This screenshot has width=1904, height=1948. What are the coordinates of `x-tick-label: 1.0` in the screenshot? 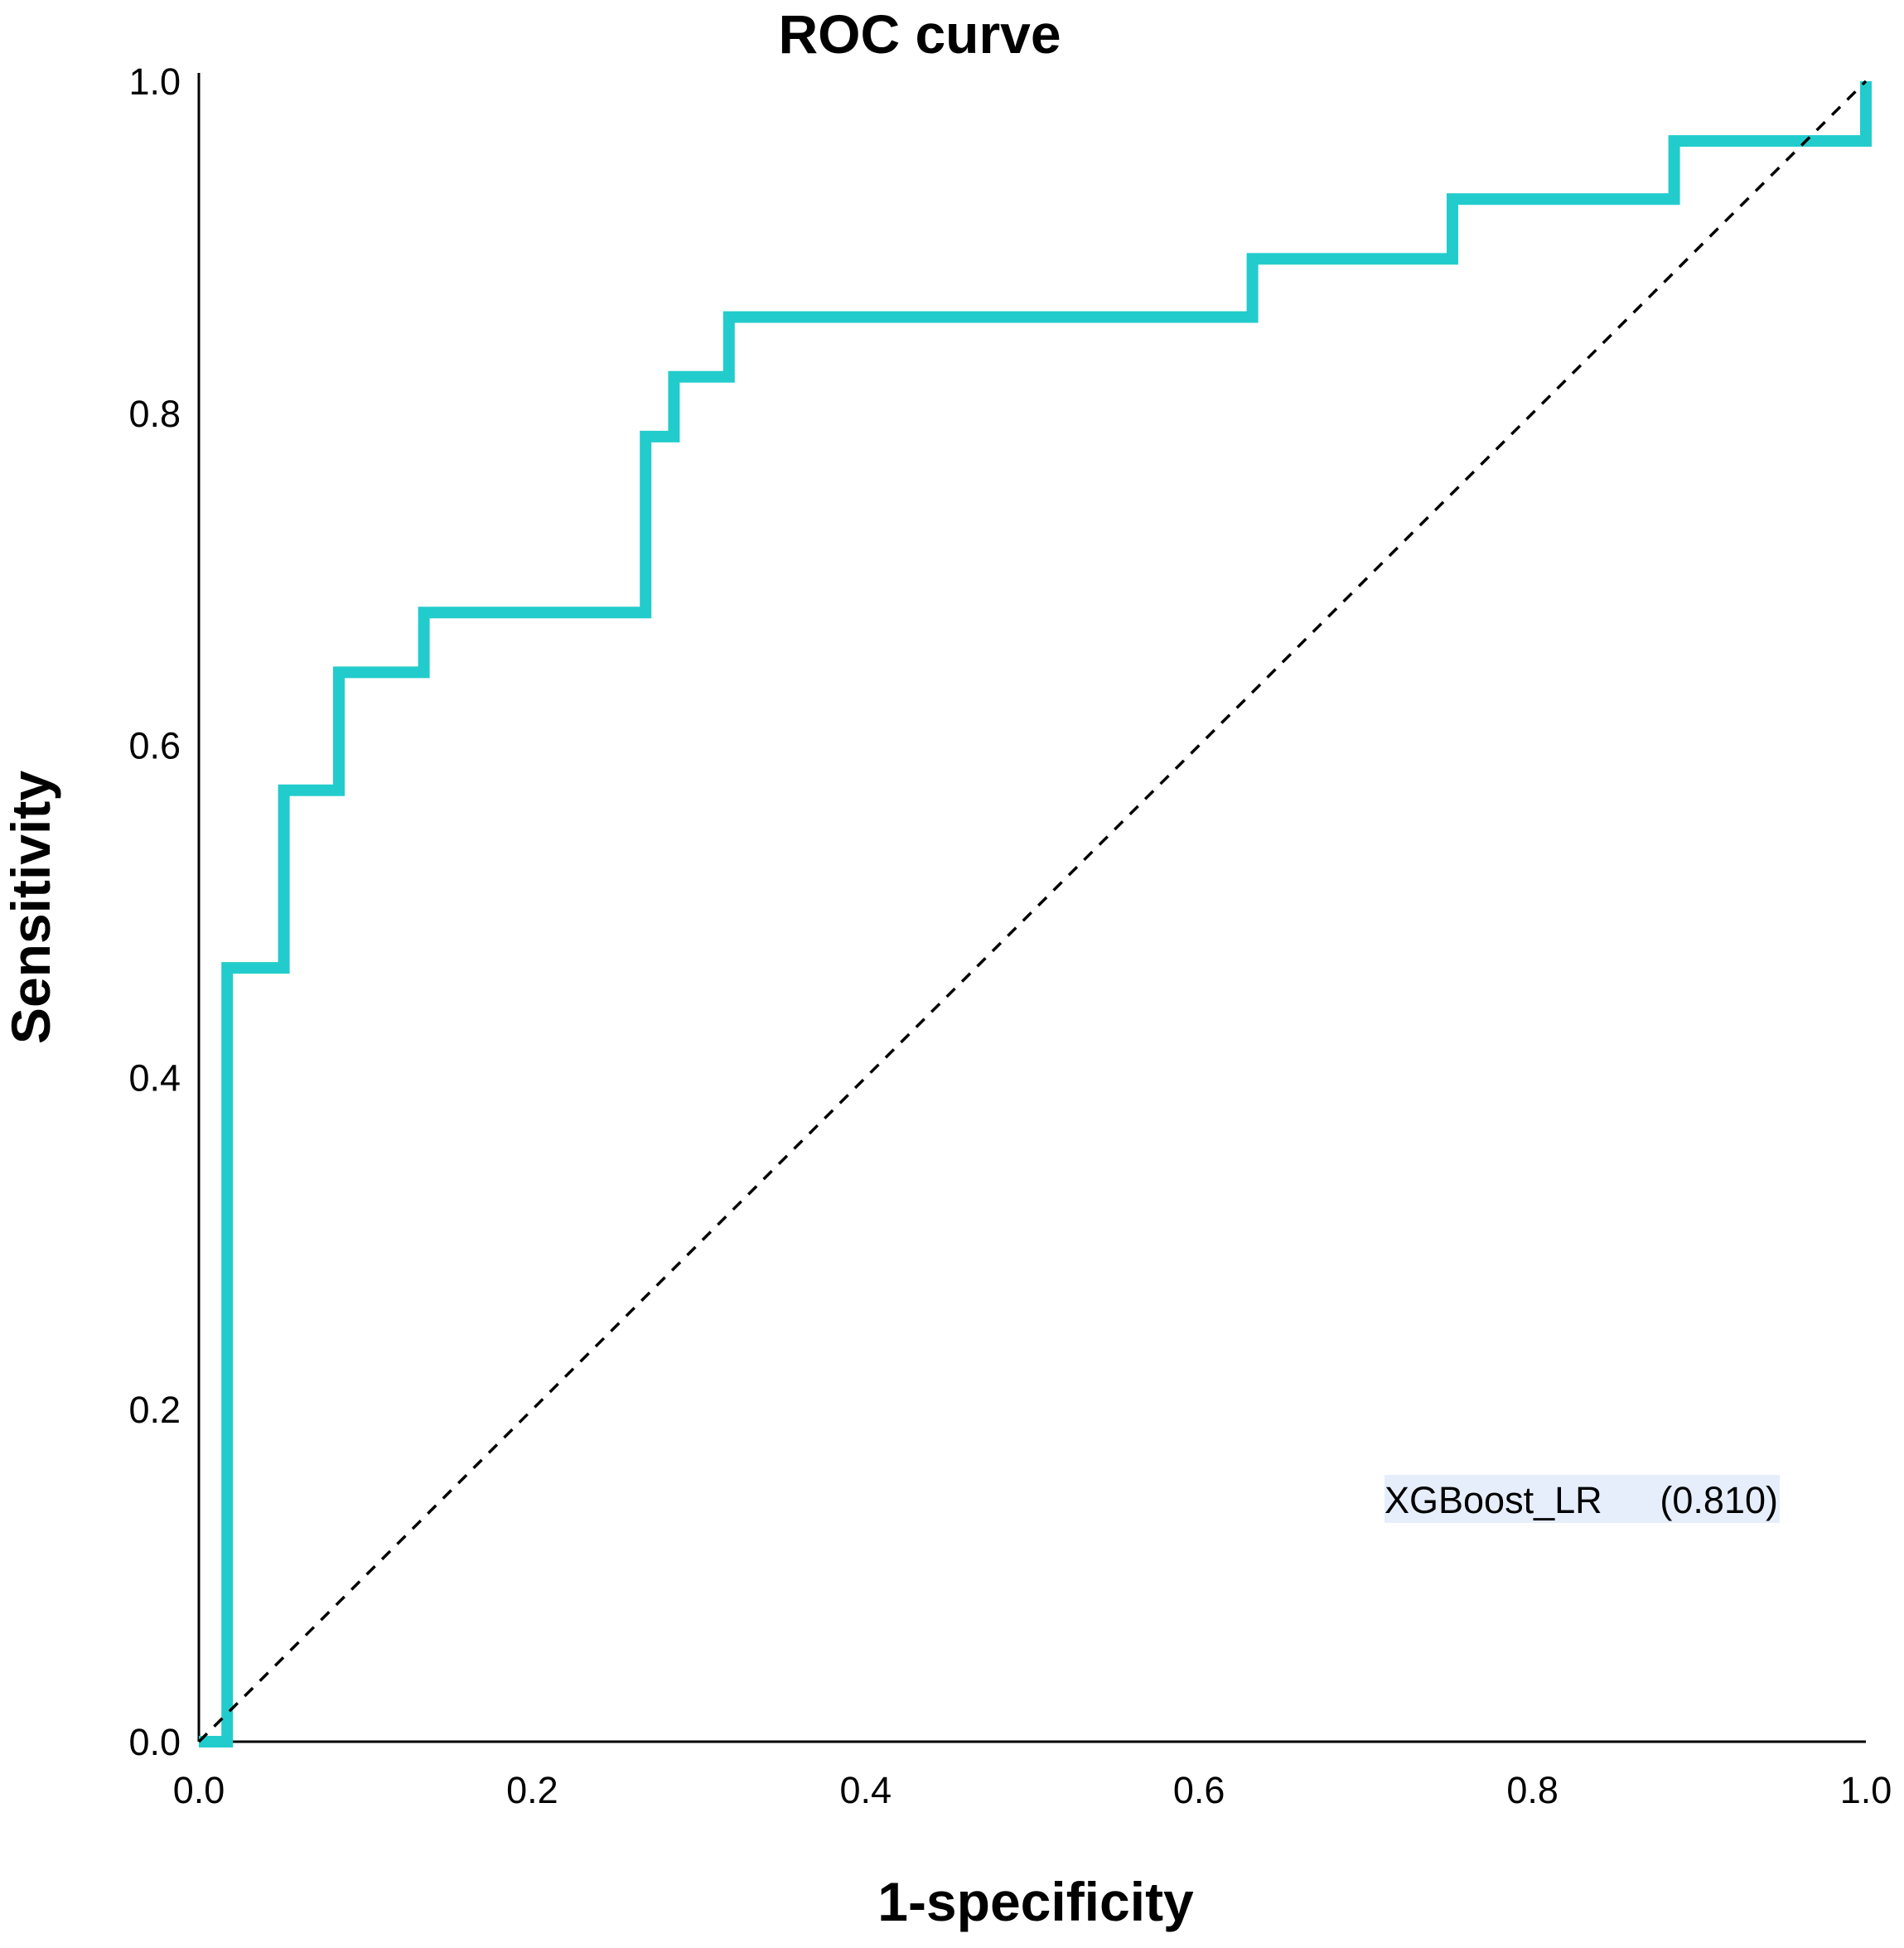 It's located at (1866, 1790).